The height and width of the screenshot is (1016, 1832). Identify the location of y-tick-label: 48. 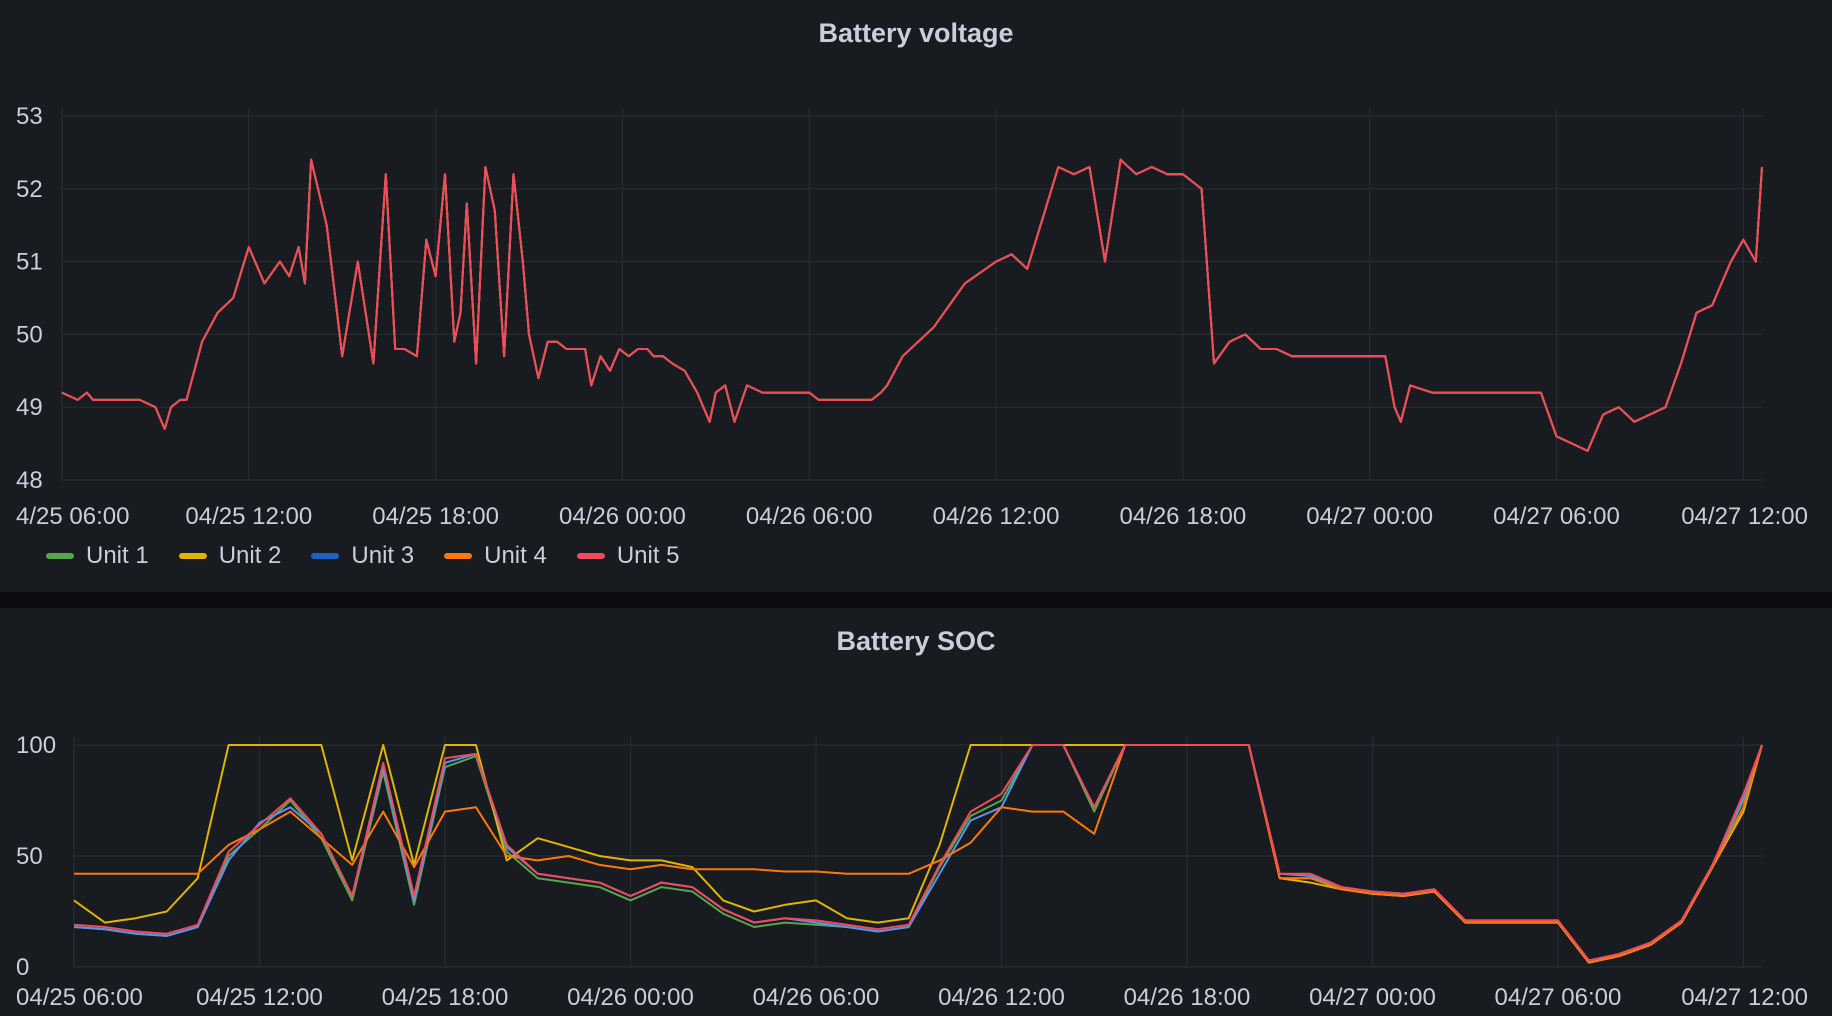
(29, 480).